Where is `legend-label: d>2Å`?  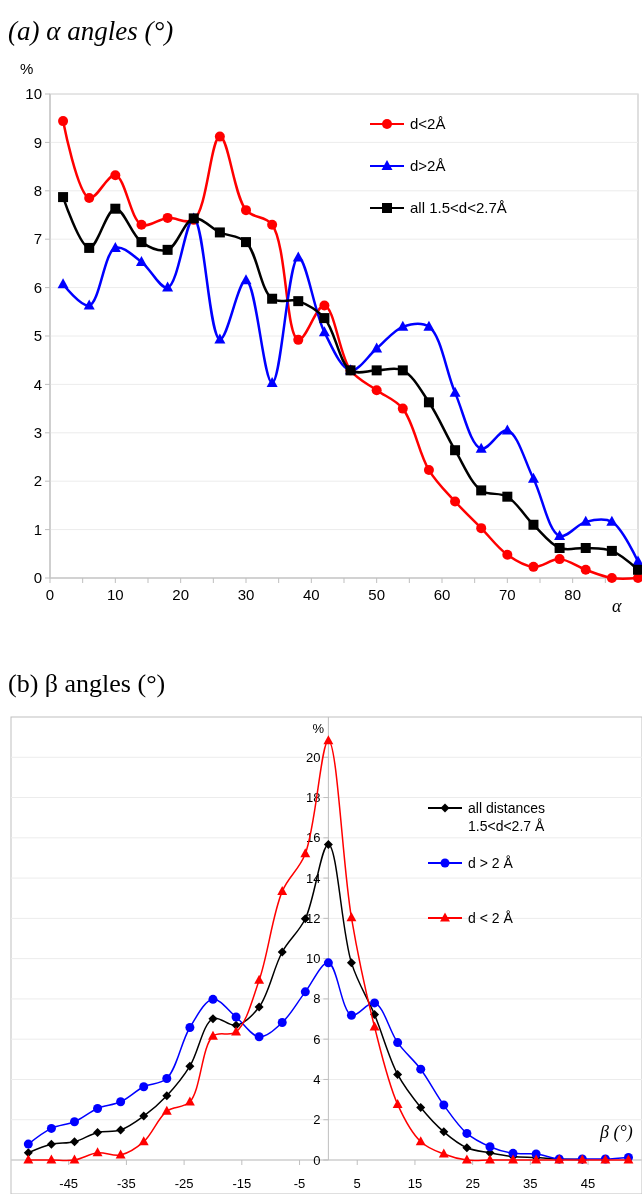 legend-label: d>2Å is located at coordinates (428, 166).